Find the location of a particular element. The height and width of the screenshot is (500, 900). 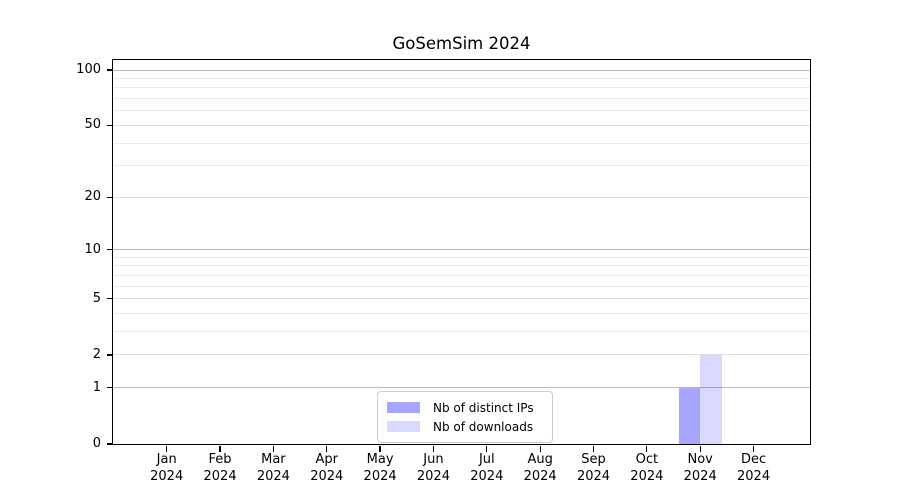

y-tick-label: 5 is located at coordinates (96, 298).